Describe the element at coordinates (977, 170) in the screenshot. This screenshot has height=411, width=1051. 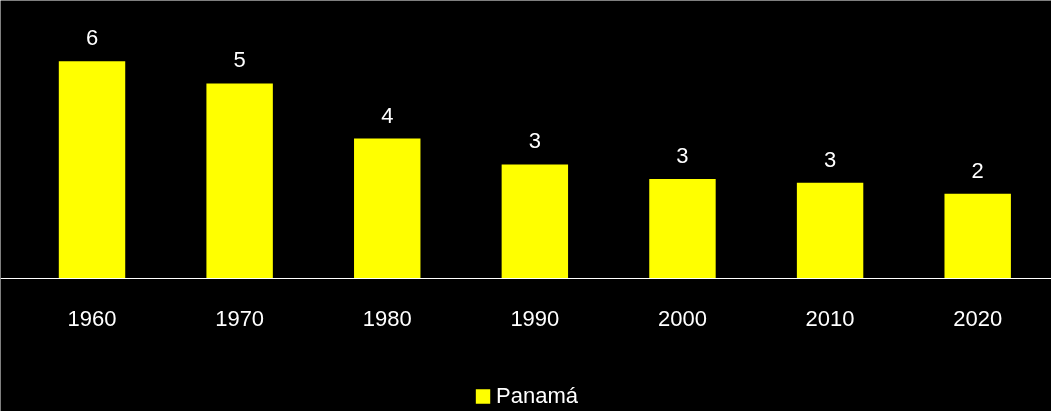
I see `data-label: 2` at that location.